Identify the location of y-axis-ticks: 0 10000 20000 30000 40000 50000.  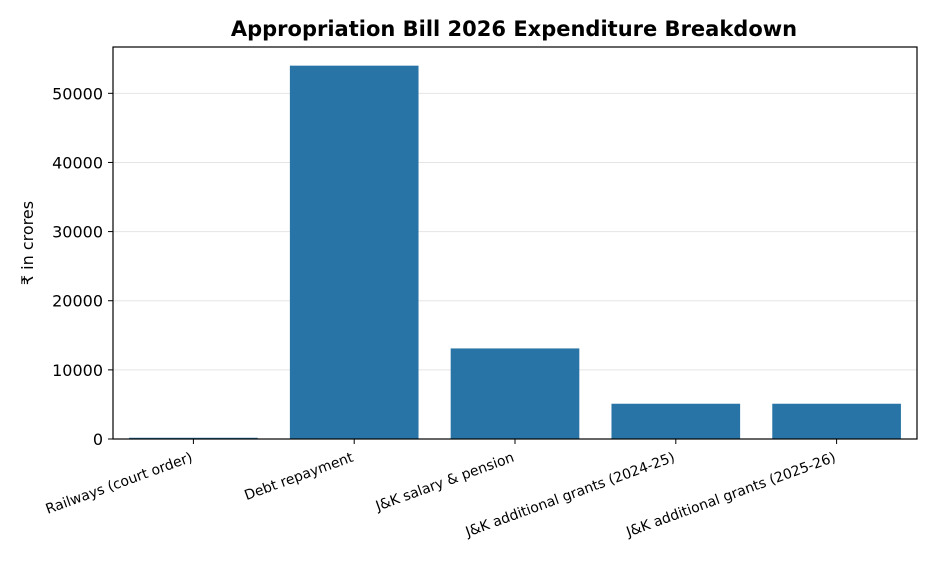
(82, 266).